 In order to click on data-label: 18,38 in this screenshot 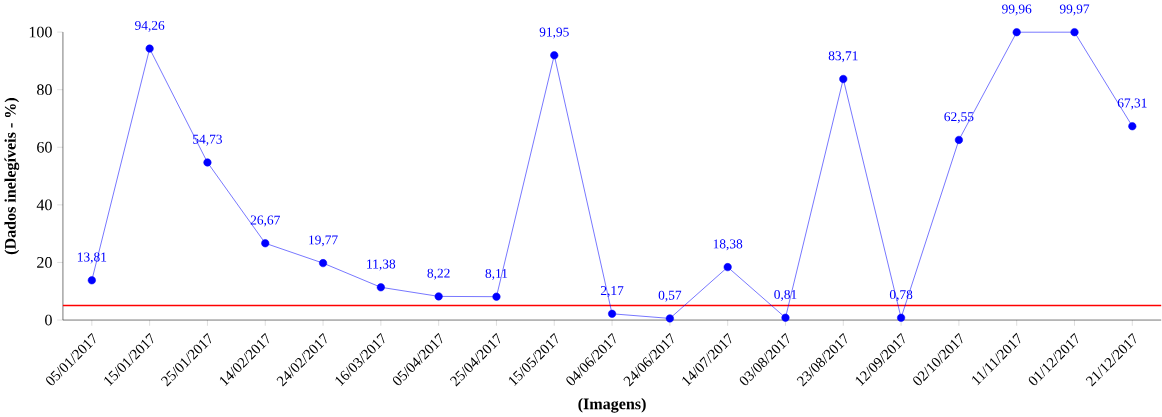, I will do `click(728, 245)`.